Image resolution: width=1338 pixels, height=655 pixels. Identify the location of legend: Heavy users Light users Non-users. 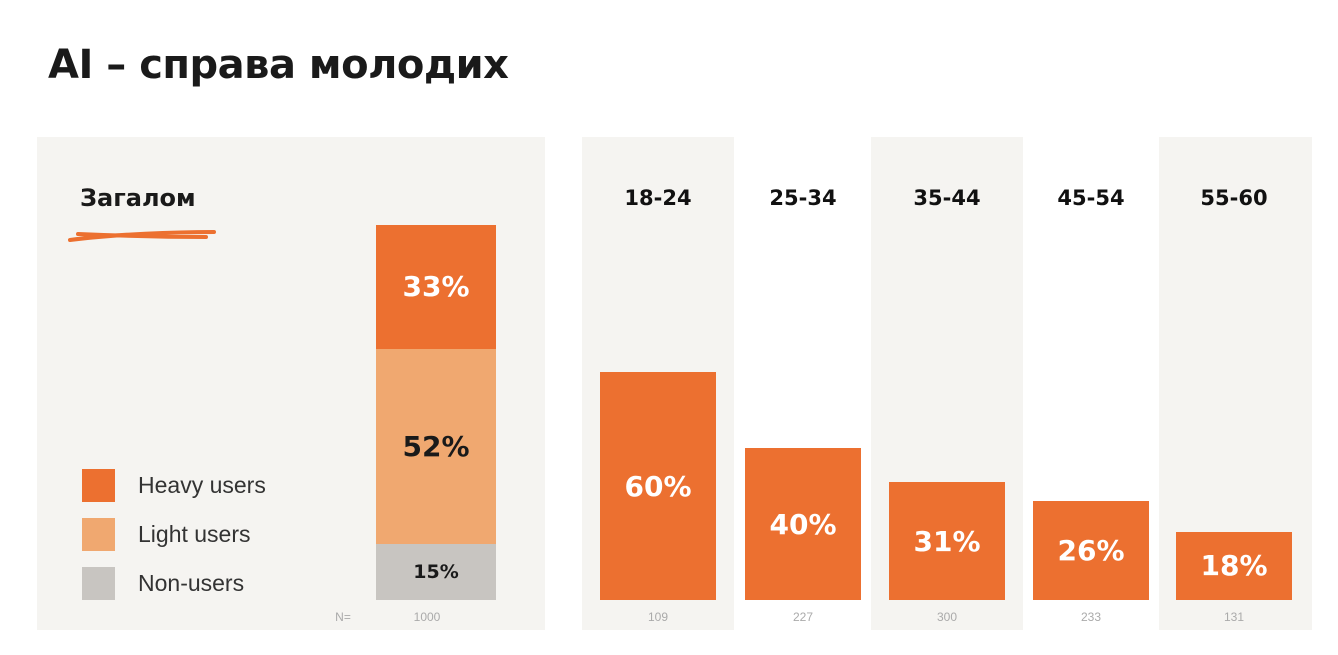
(174, 542).